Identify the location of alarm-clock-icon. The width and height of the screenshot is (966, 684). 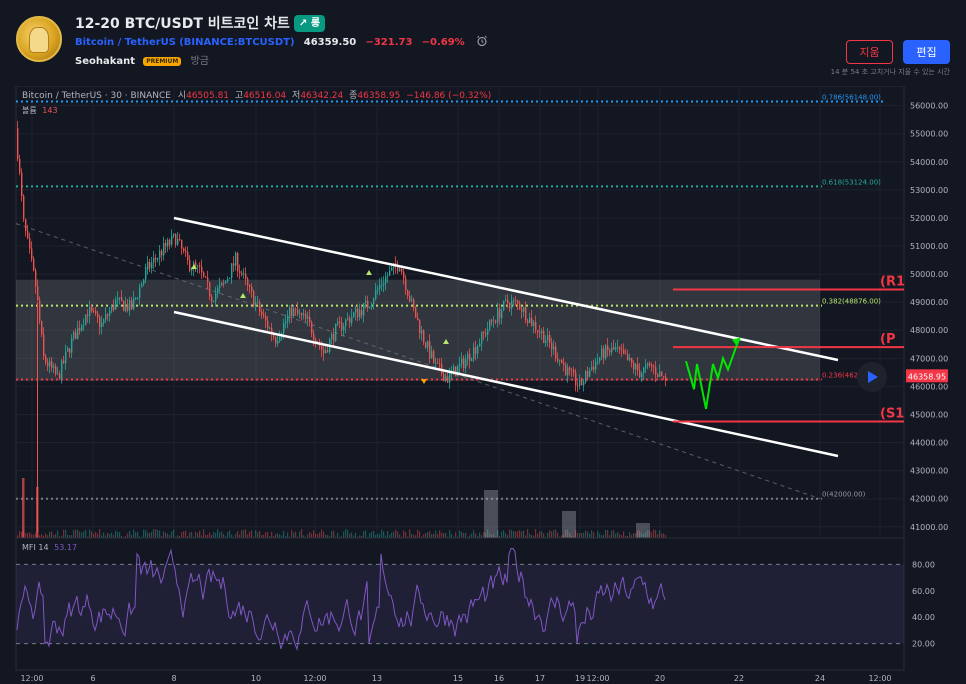
(482, 42).